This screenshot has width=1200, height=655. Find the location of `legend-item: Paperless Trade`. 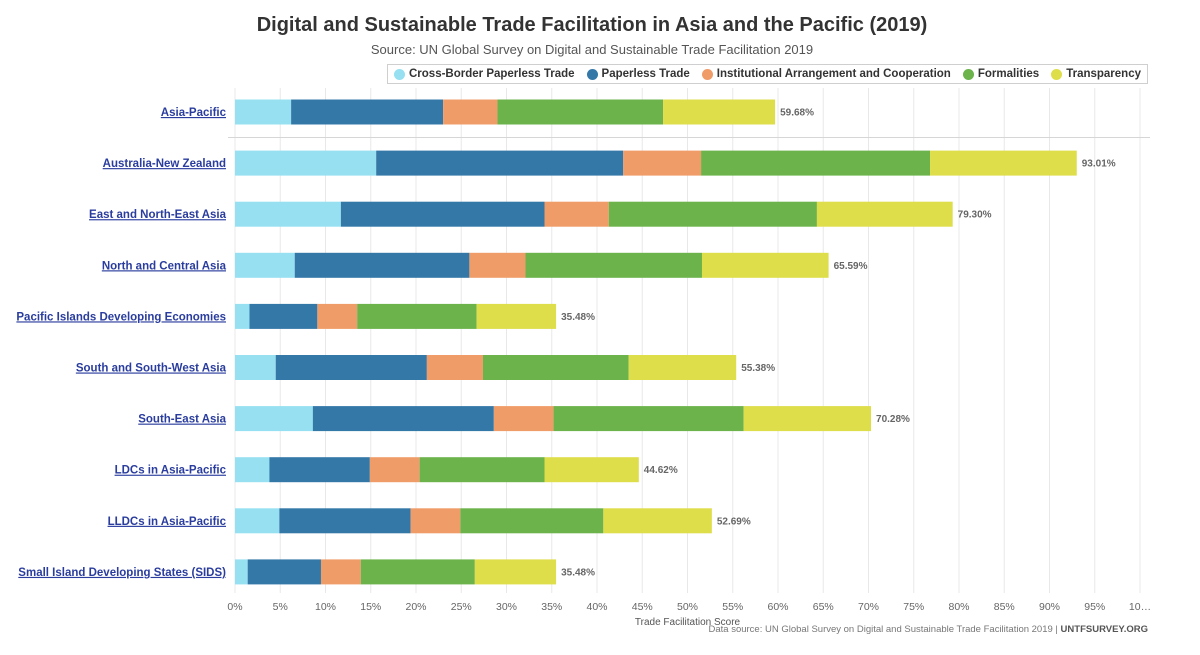

legend-item: Paperless Trade is located at coordinates (638, 74).